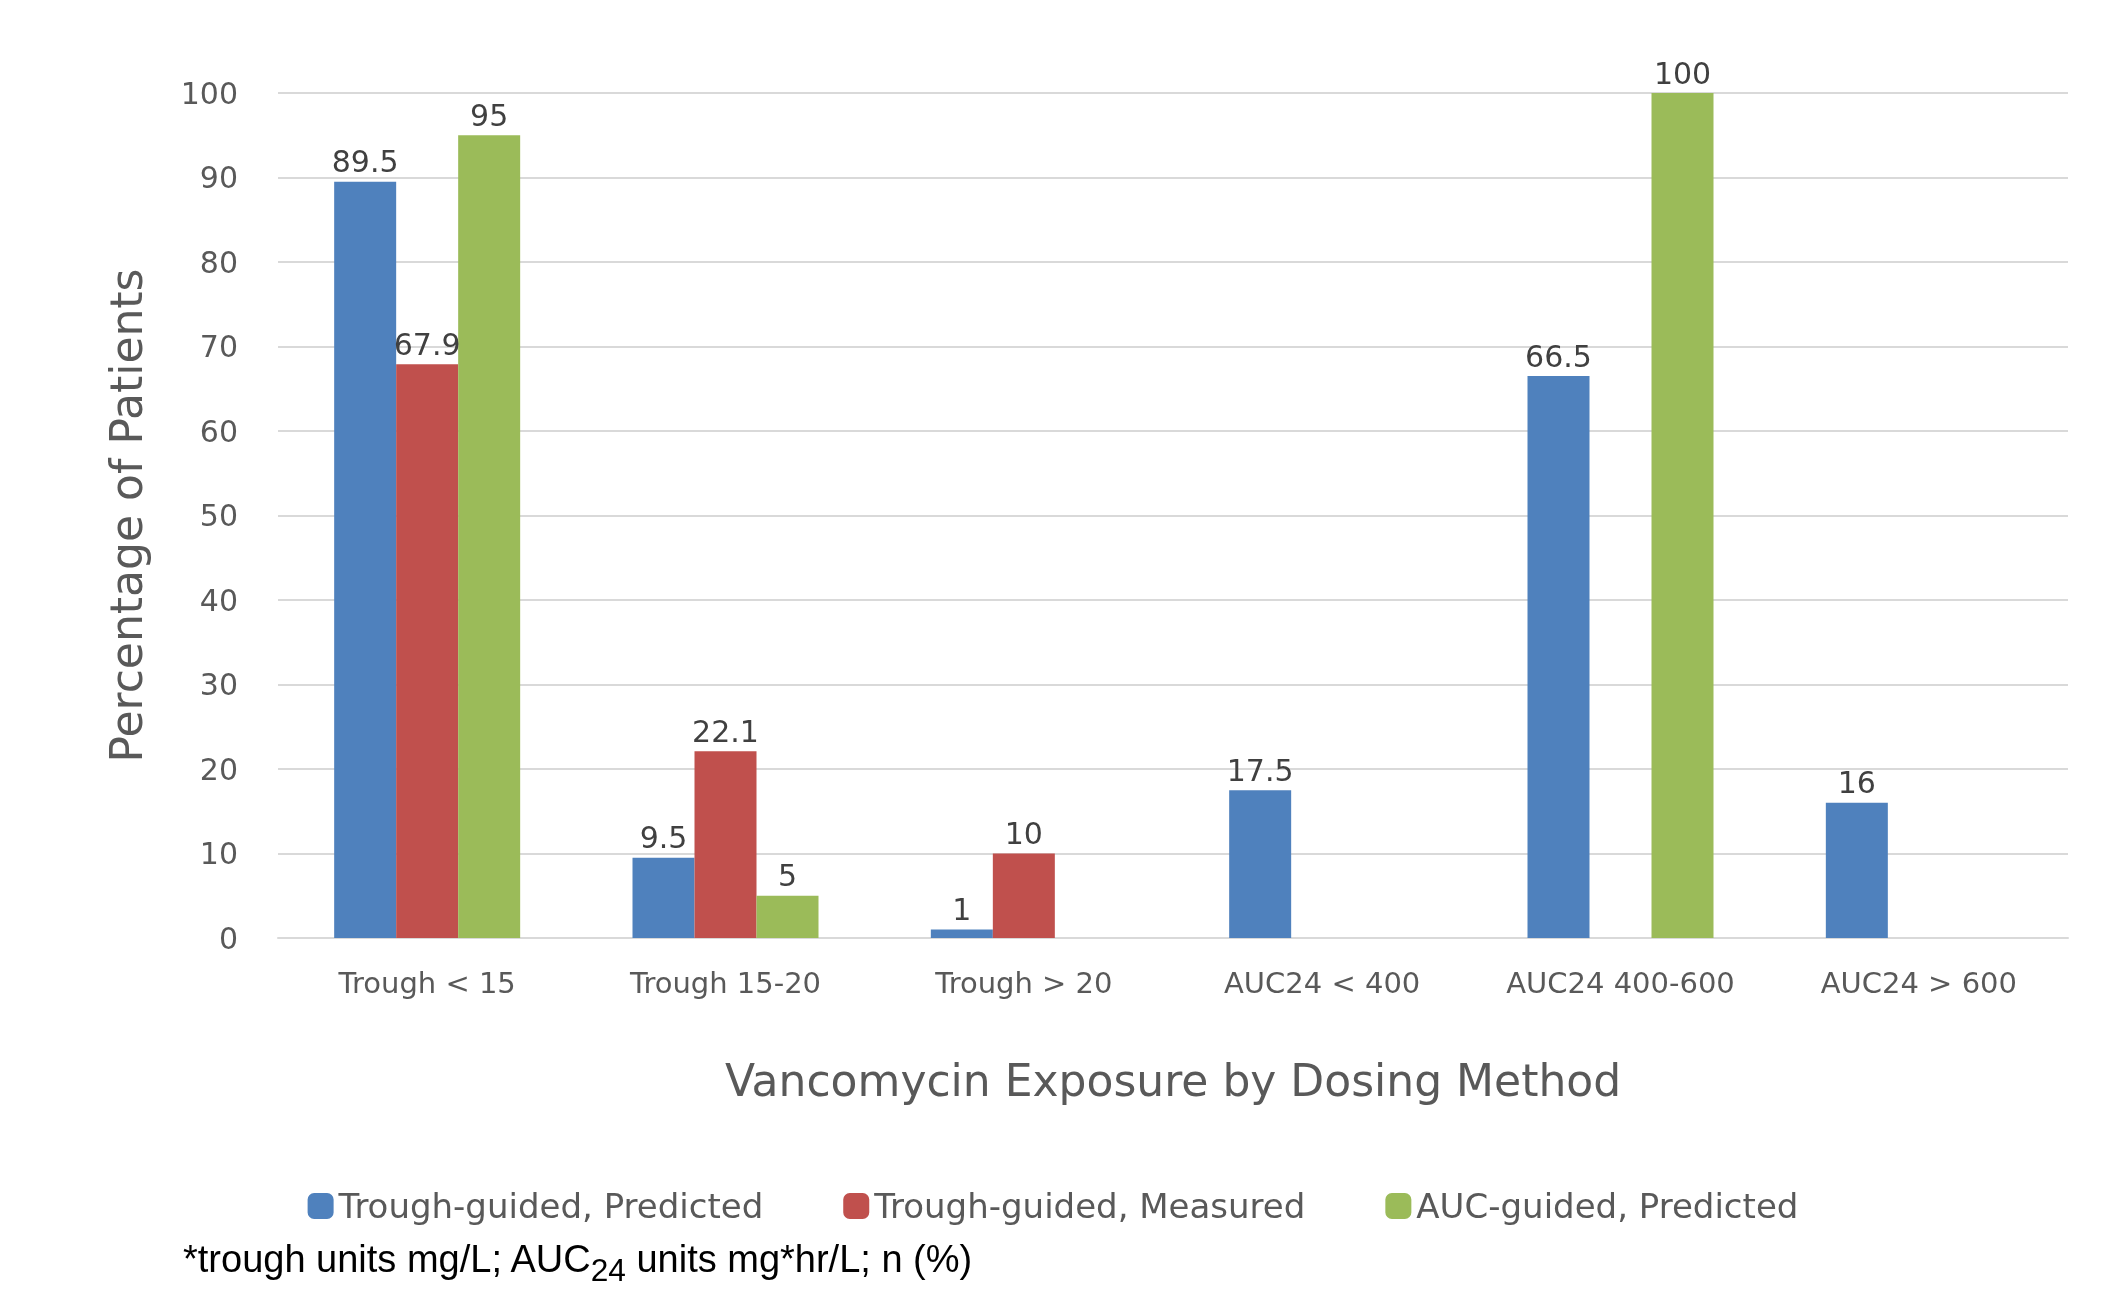  What do you see at coordinates (1089, 1206) in the screenshot?
I see `legend-label: Trough-guided, Measured` at bounding box center [1089, 1206].